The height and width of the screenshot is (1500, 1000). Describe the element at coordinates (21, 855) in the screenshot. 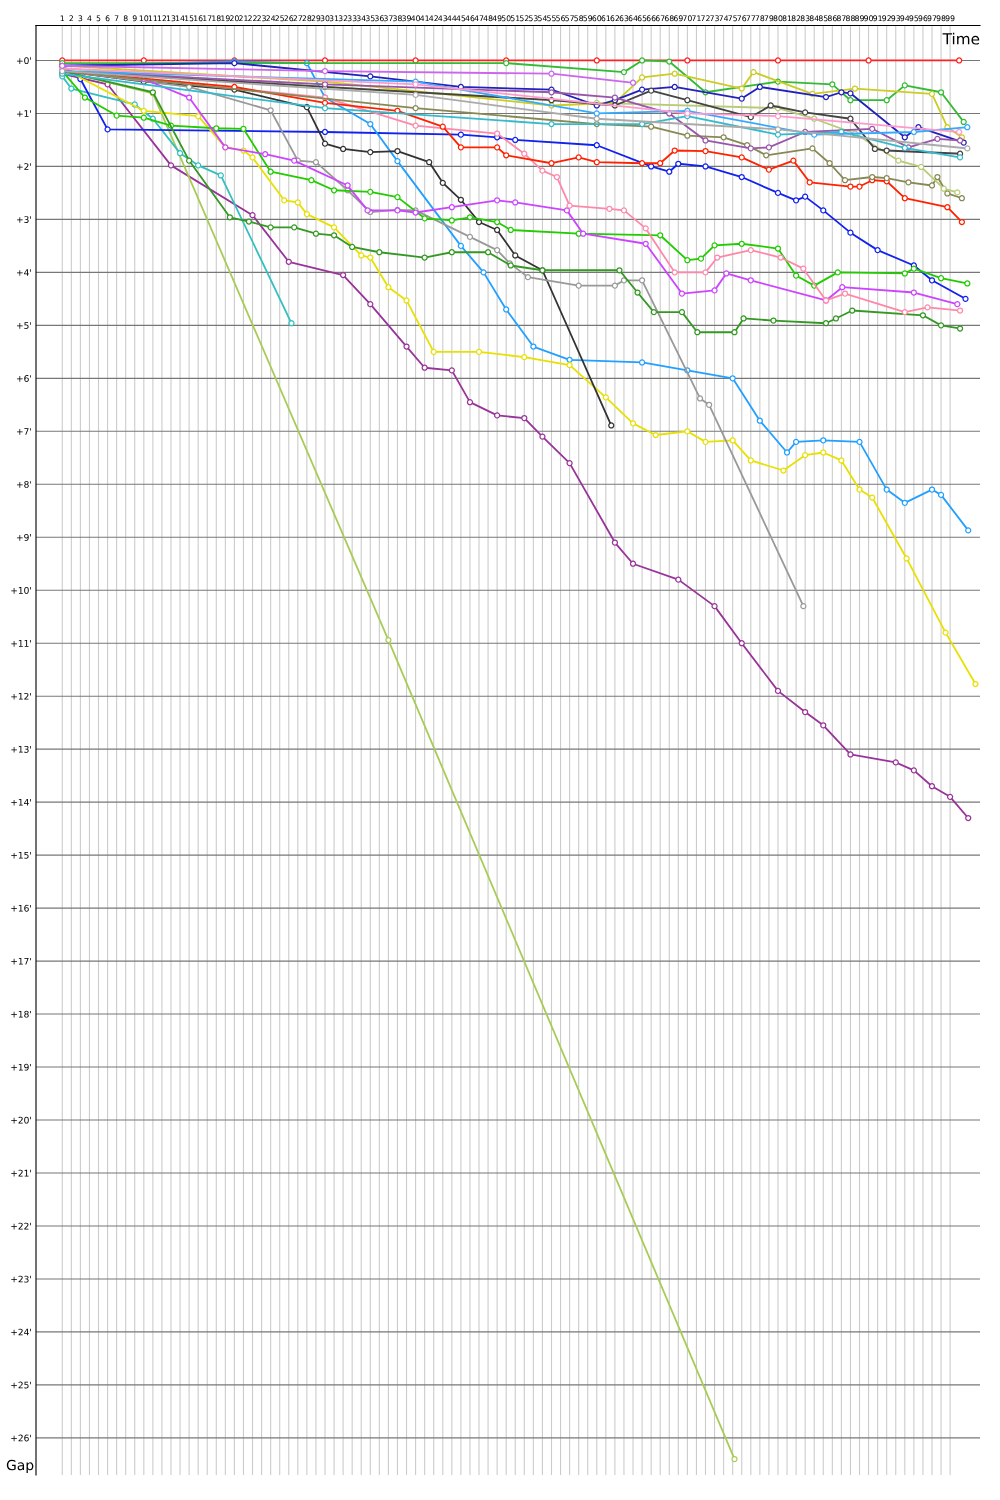

I see `y-tick-label: +15'` at that location.